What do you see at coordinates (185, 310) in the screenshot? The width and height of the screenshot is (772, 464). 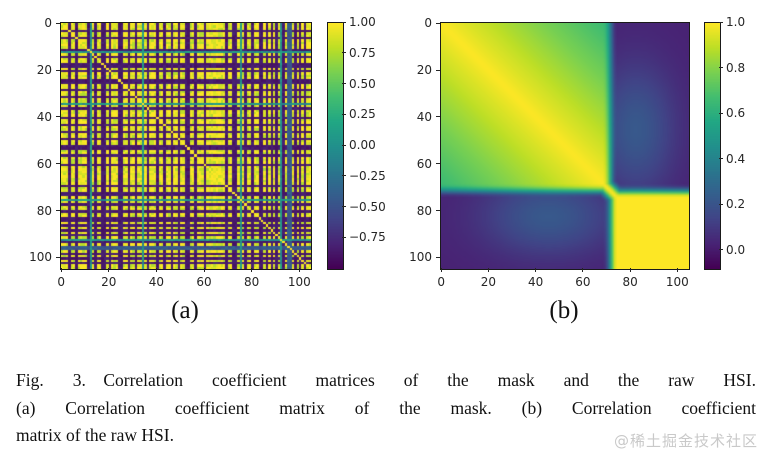 I see `panel-a-label: (a)` at bounding box center [185, 310].